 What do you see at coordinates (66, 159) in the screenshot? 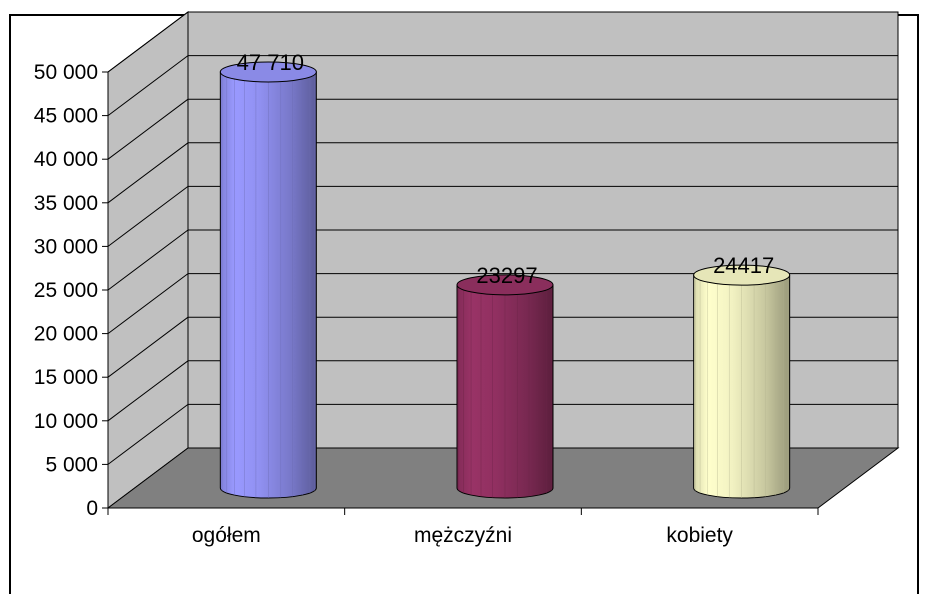
I see `y-tick-label: 40 000` at bounding box center [66, 159].